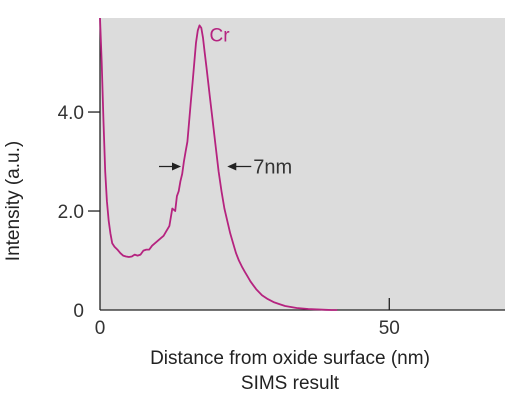 This screenshot has width=516, height=407. I want to click on chart-caption: SIMS result, so click(290, 383).